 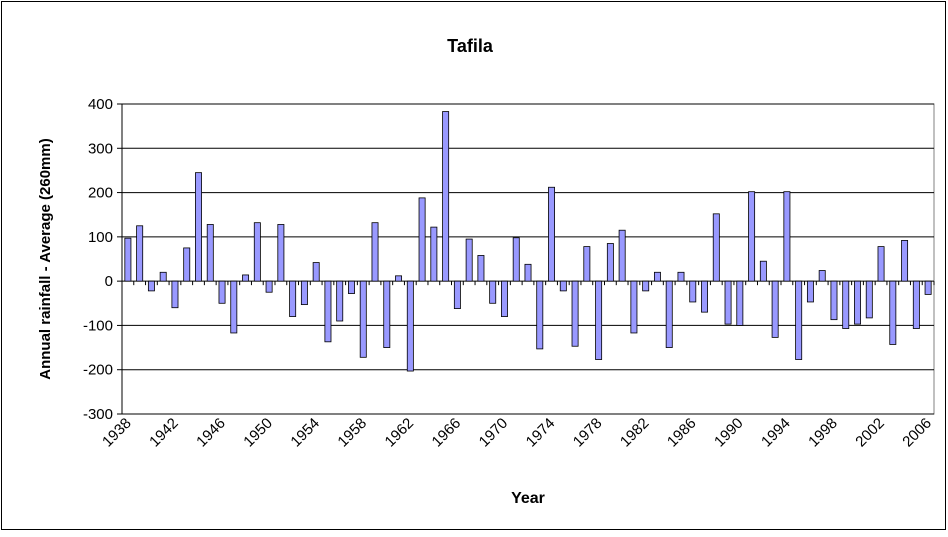 What do you see at coordinates (98, 414) in the screenshot?
I see `y-tick-label: -300` at bounding box center [98, 414].